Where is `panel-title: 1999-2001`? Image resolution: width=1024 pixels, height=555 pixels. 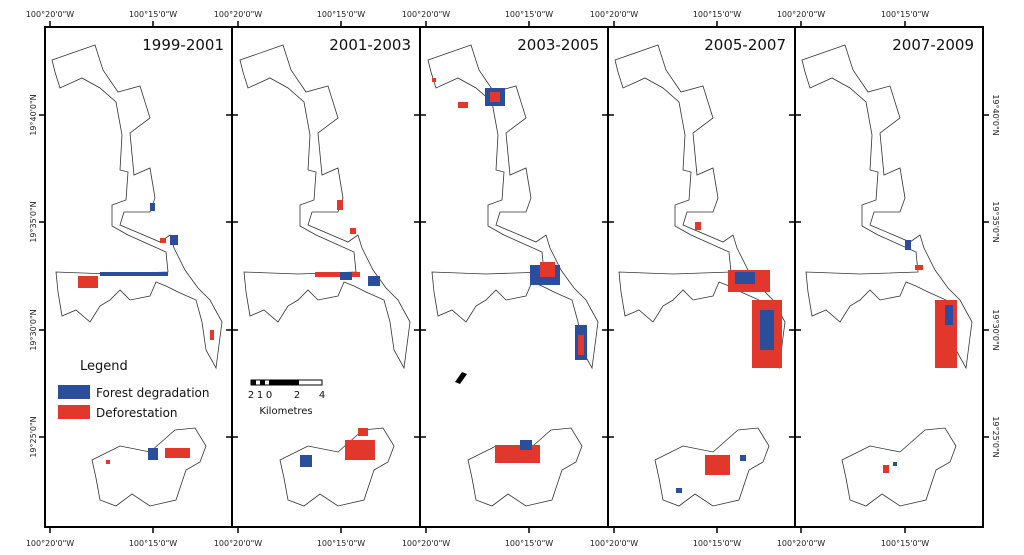
panel-title: 1999-2001 is located at coordinates (183, 45).